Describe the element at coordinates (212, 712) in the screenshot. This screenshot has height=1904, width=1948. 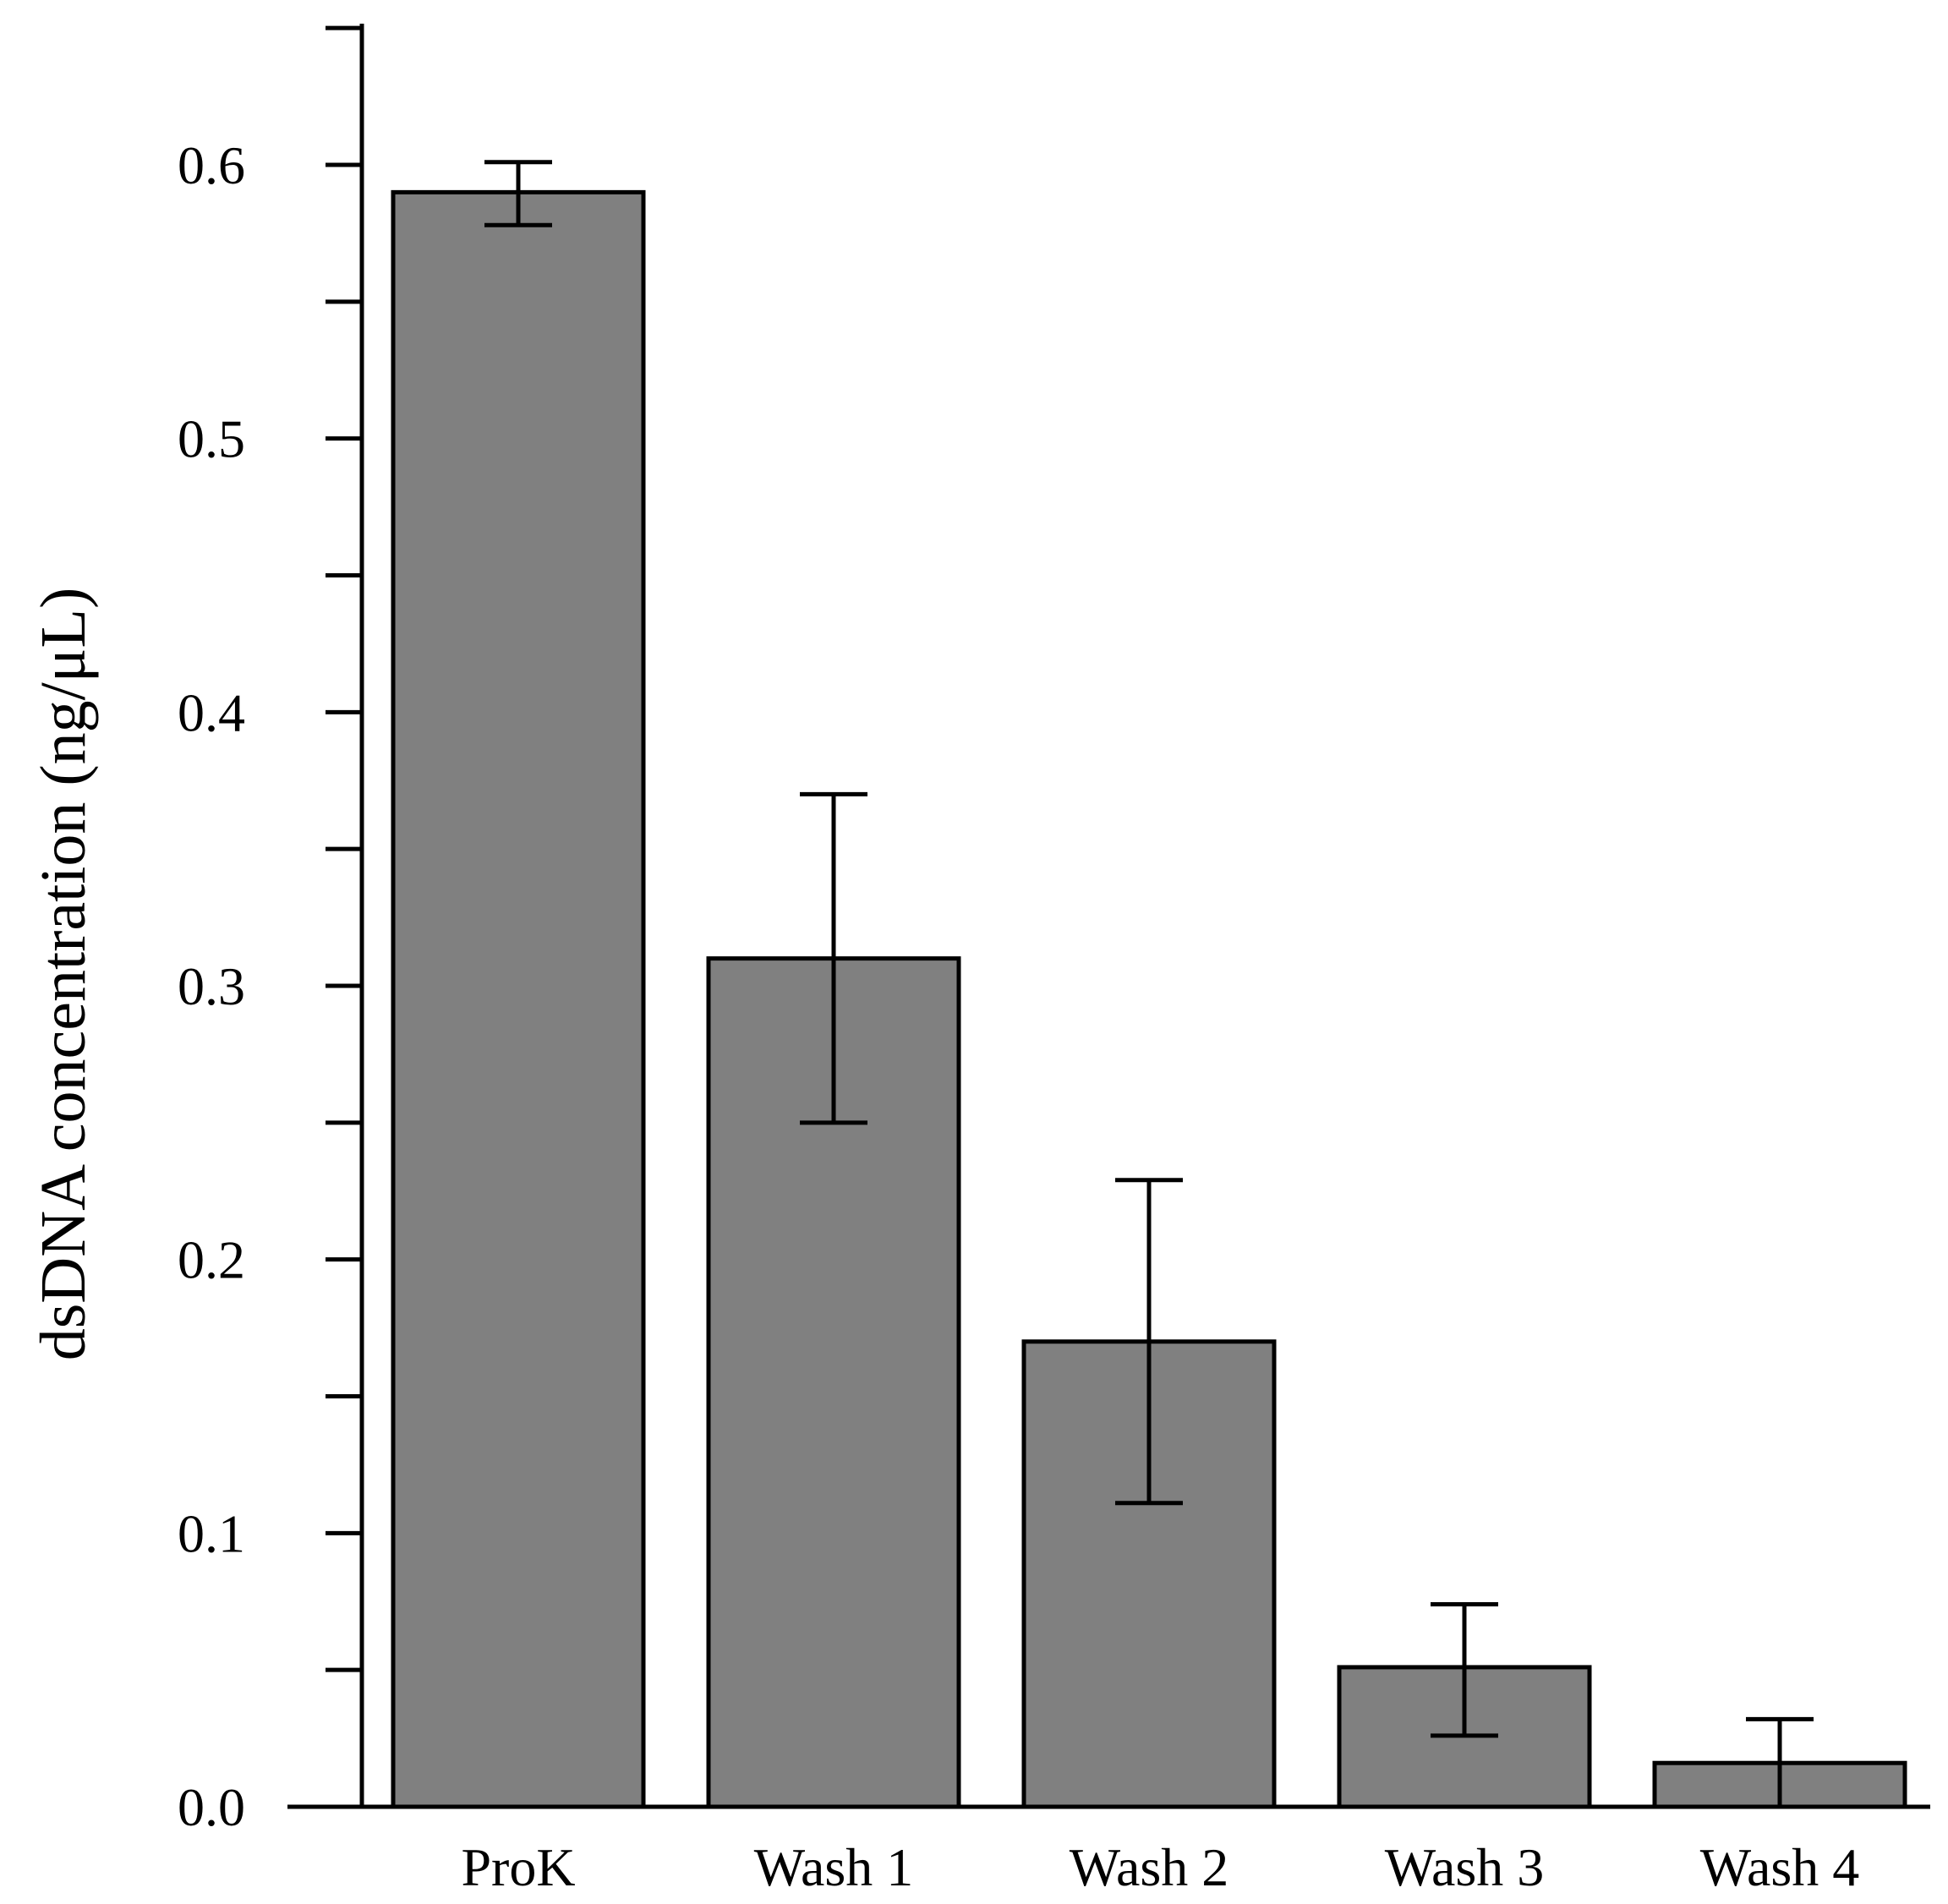
I see `y-tick-label: 0.4` at that location.